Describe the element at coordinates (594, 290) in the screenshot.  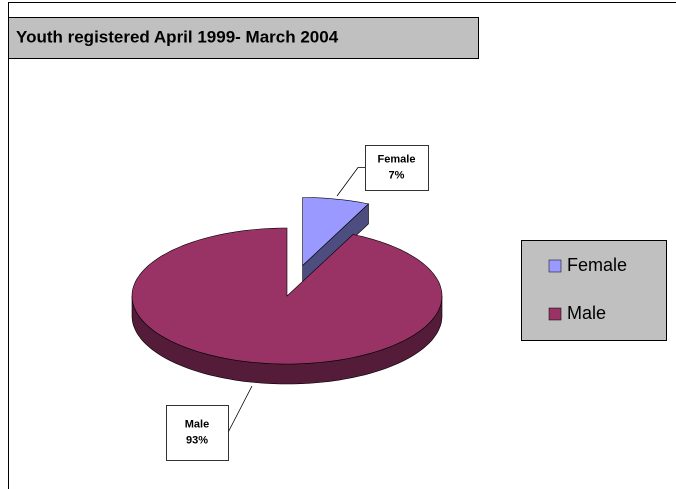
I see `legend-box` at that location.